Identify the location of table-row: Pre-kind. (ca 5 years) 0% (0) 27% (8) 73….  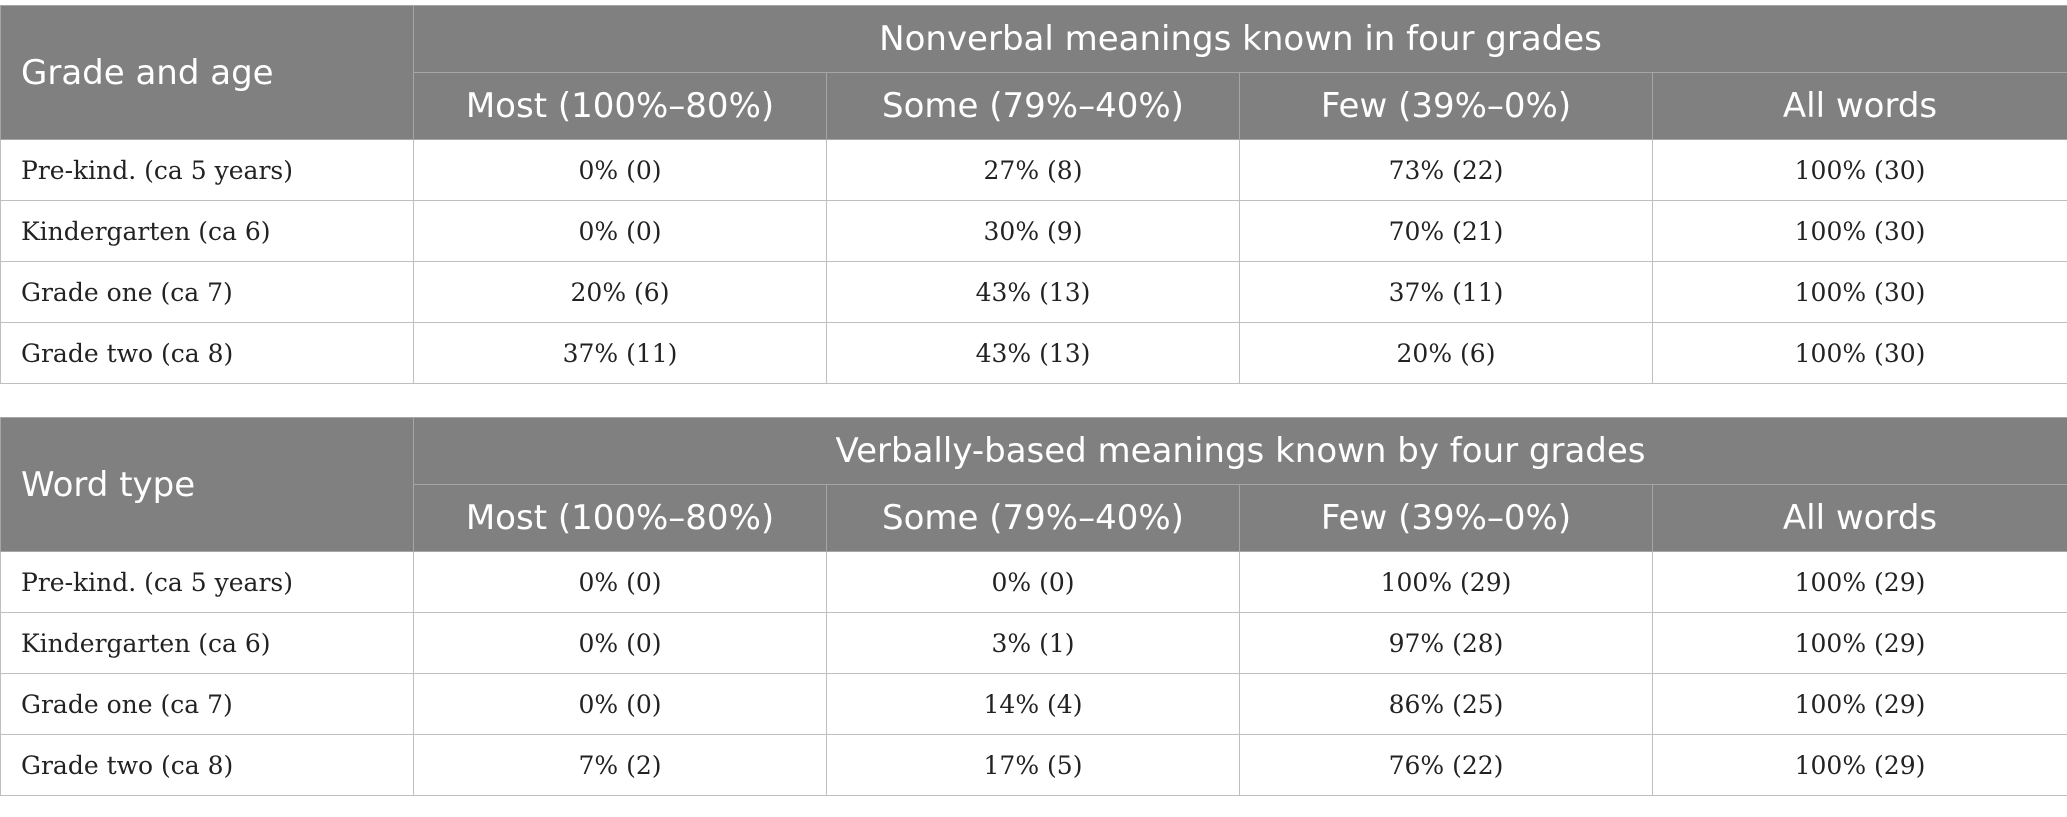
(1033, 170).